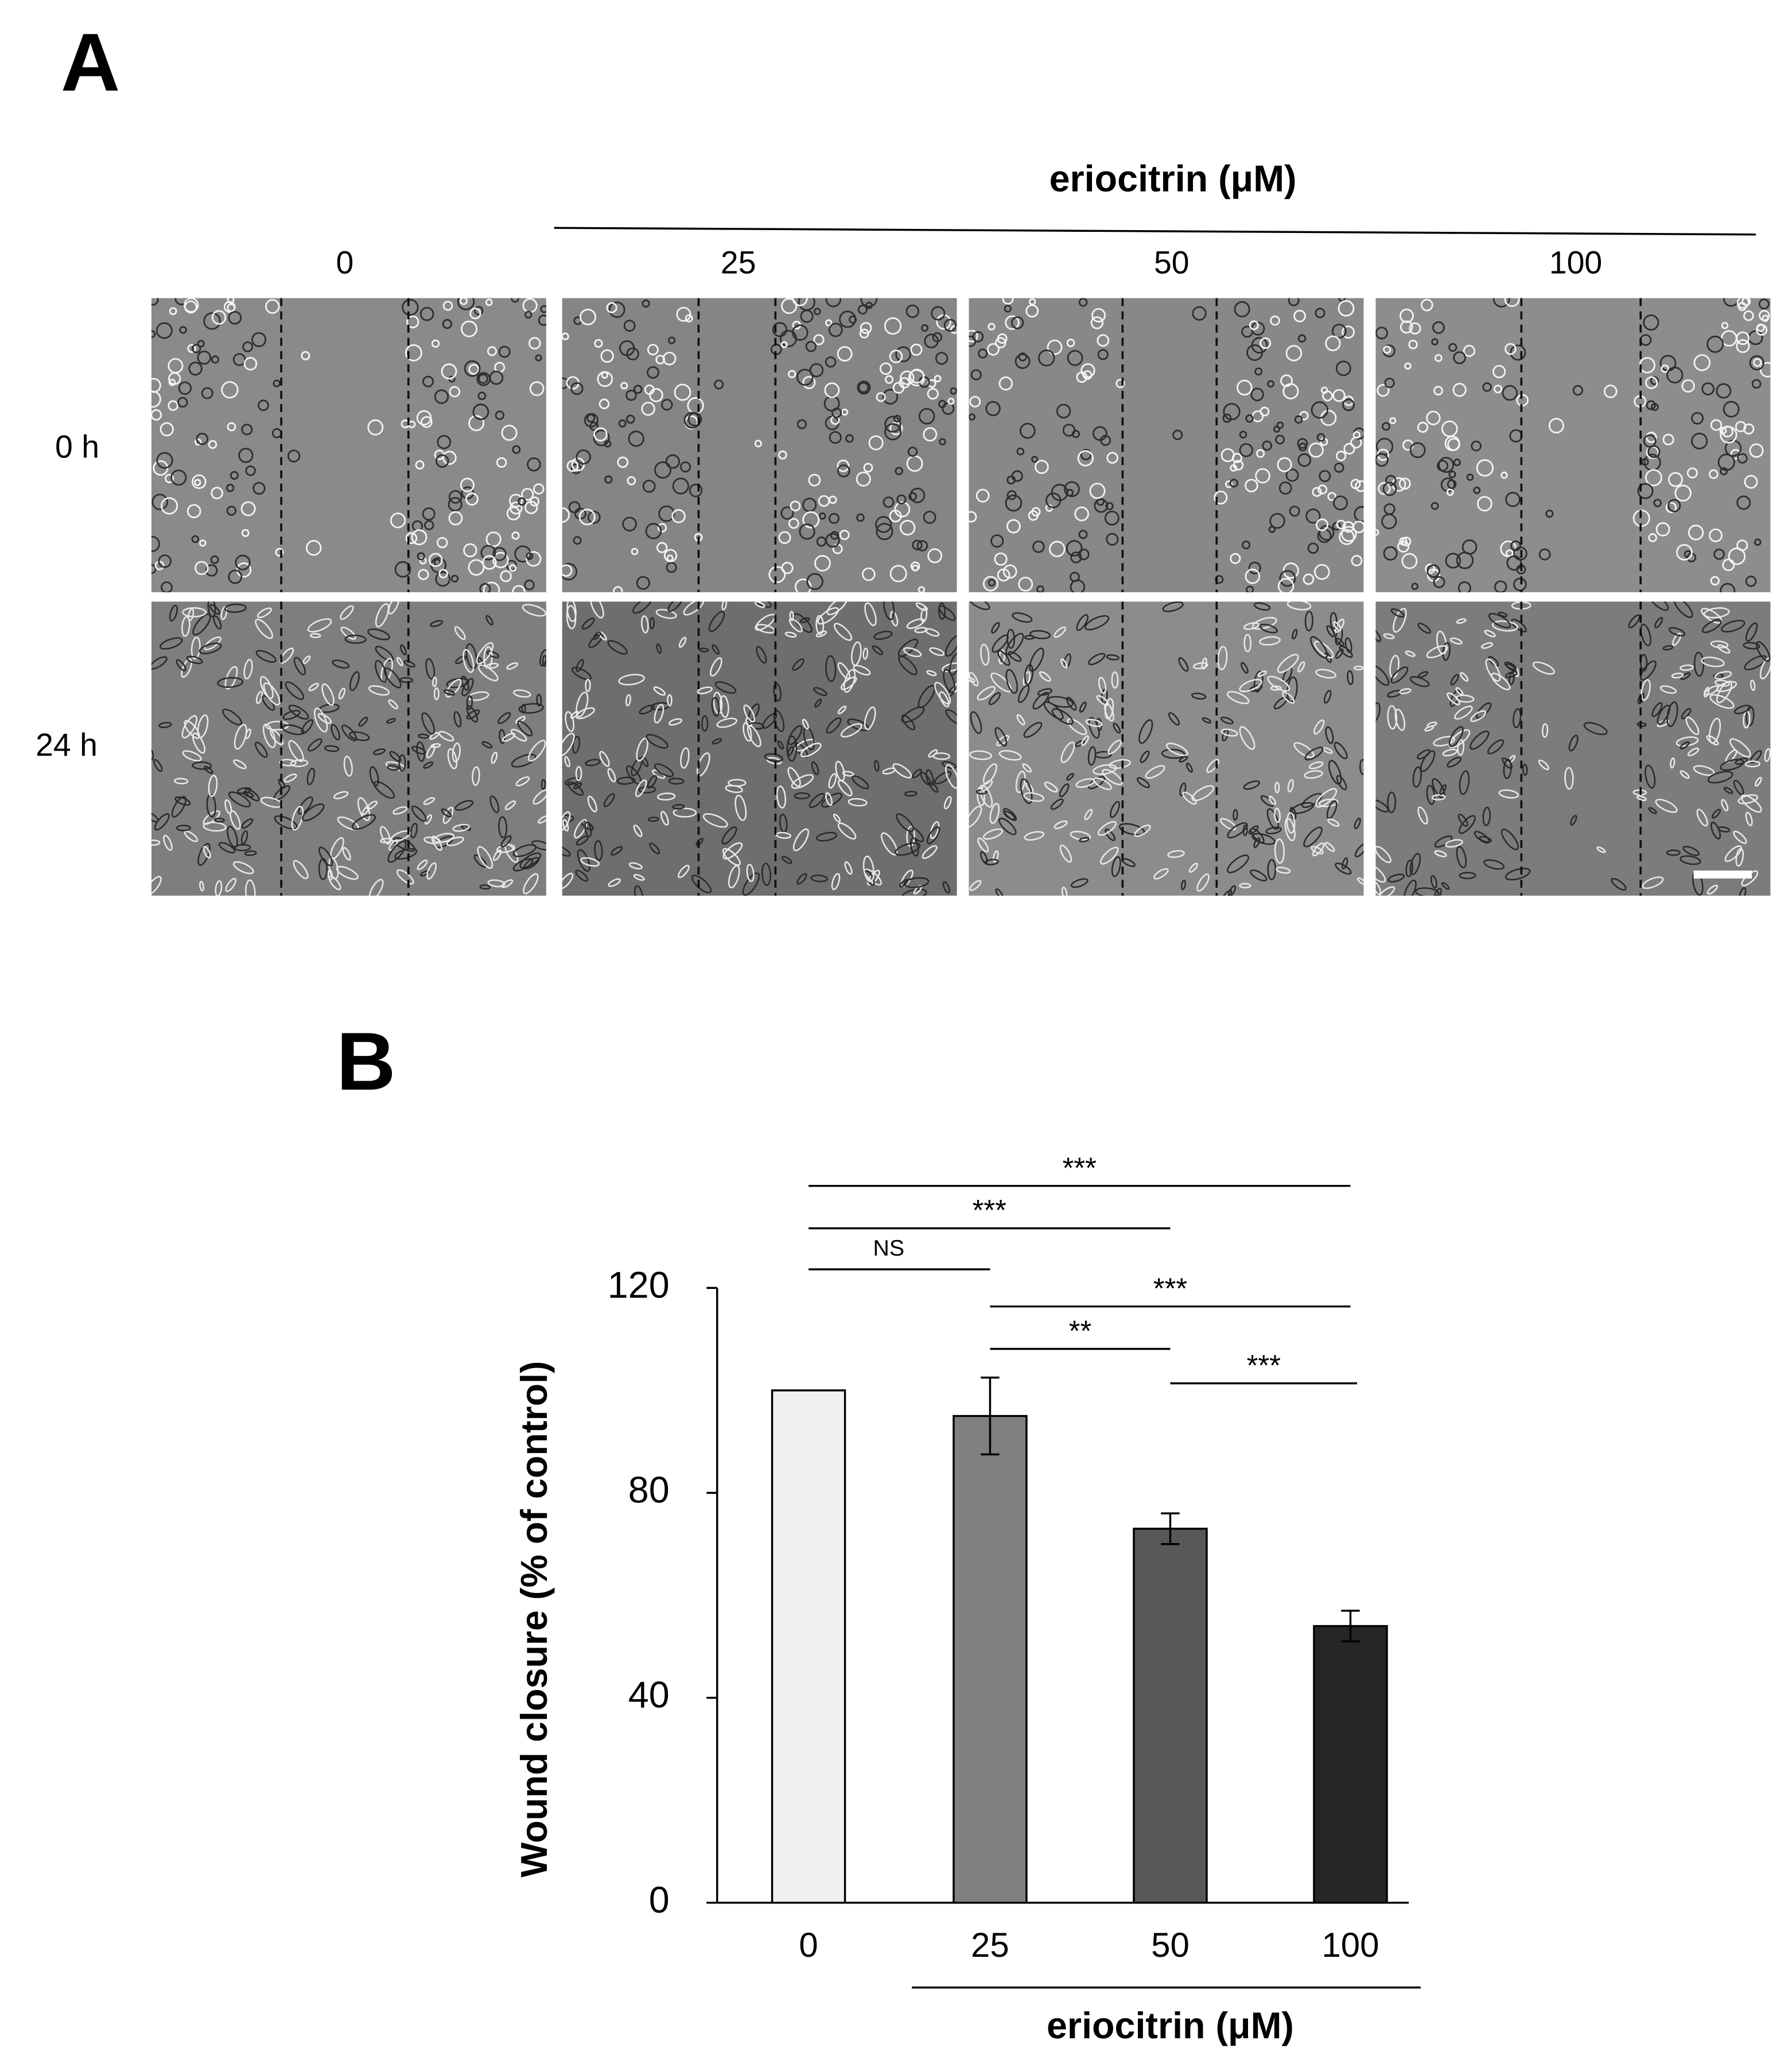 This screenshot has height=2071, width=1792. What do you see at coordinates (348, 748) in the screenshot?
I see `micrograph` at bounding box center [348, 748].